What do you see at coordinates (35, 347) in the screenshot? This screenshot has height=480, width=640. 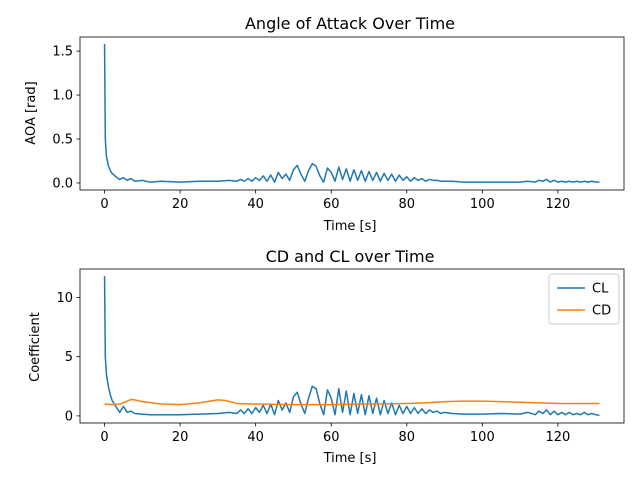 I see `coefficient-y-axis-label: Coefficient` at bounding box center [35, 347].